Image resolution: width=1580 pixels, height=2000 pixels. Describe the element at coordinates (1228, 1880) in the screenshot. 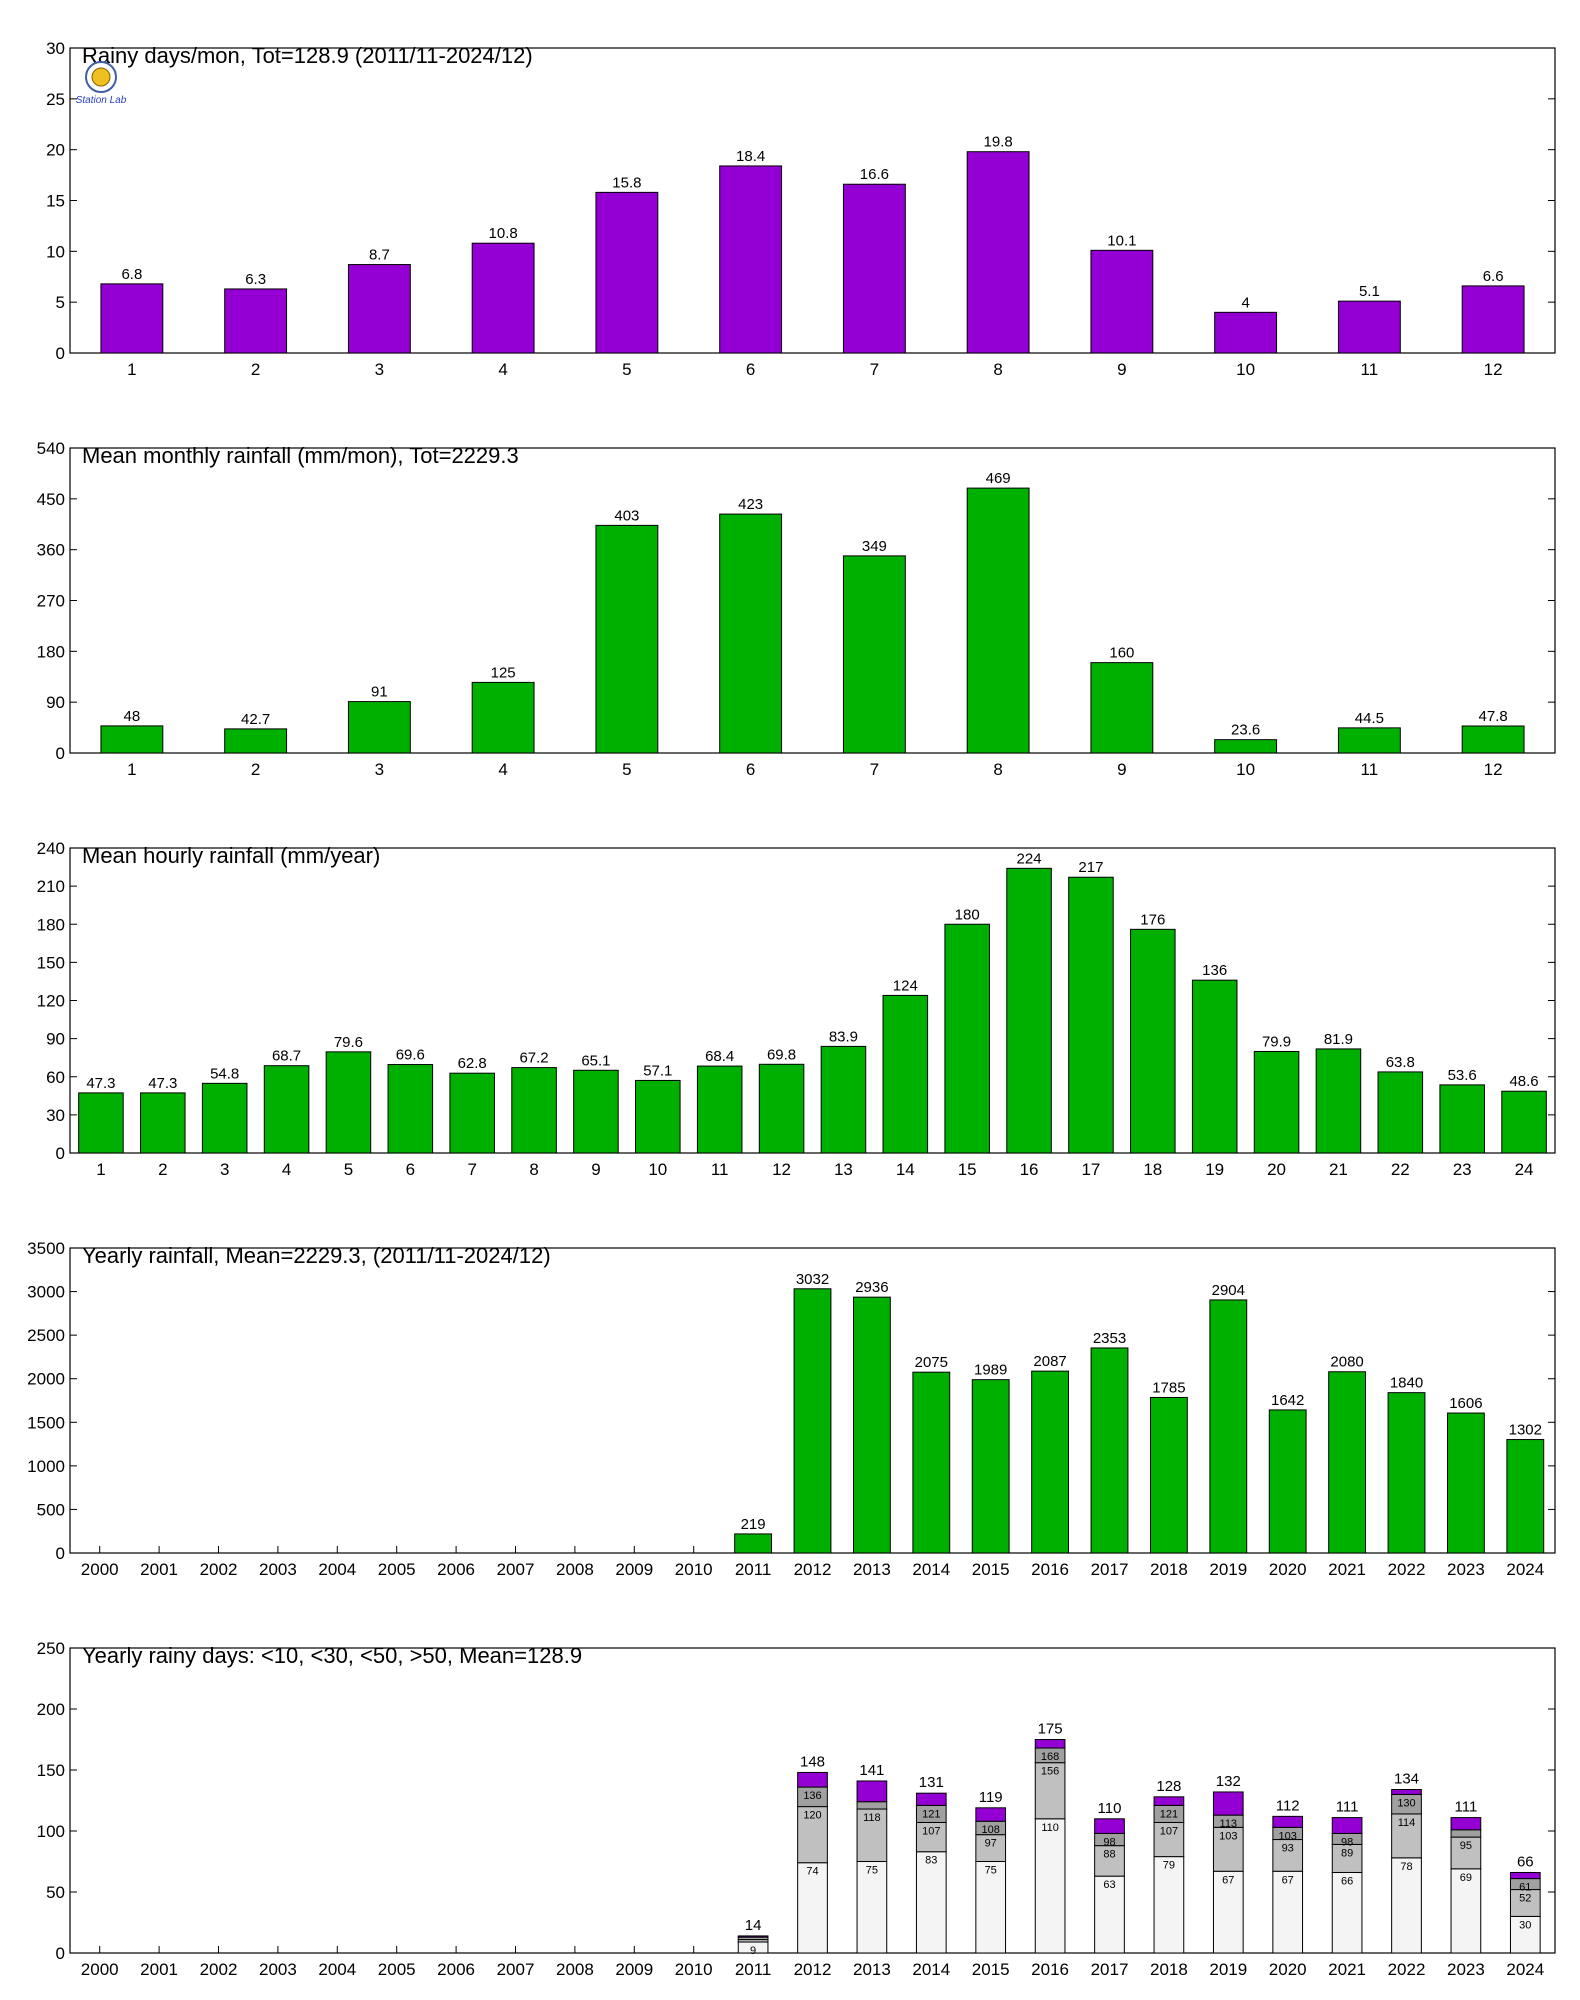

I see `segment-label: 67` at that location.